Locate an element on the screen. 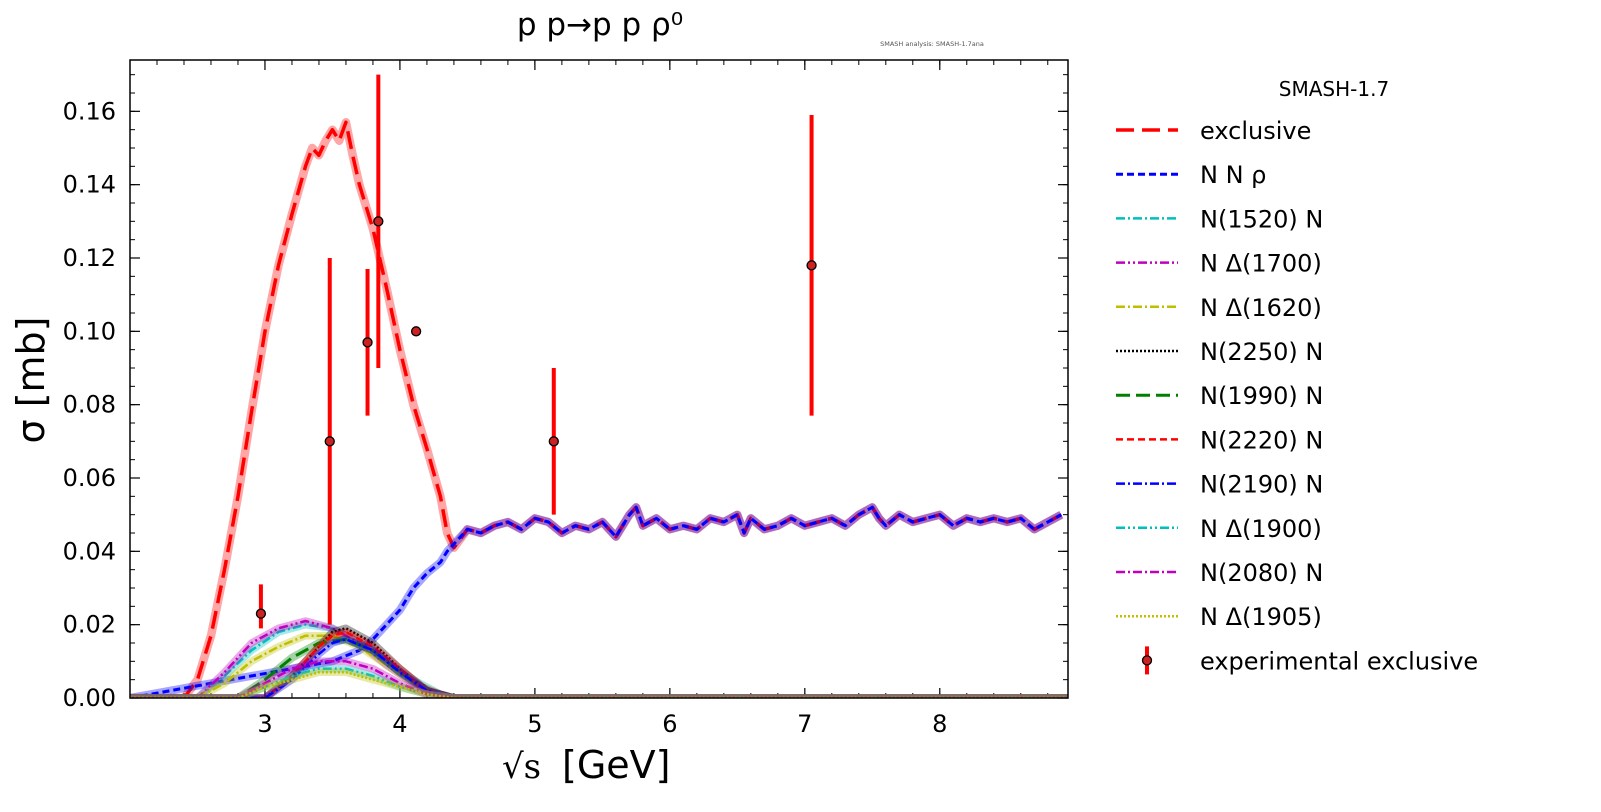 The width and height of the screenshot is (1601, 812). legend-marker is located at coordinates (1147, 660).